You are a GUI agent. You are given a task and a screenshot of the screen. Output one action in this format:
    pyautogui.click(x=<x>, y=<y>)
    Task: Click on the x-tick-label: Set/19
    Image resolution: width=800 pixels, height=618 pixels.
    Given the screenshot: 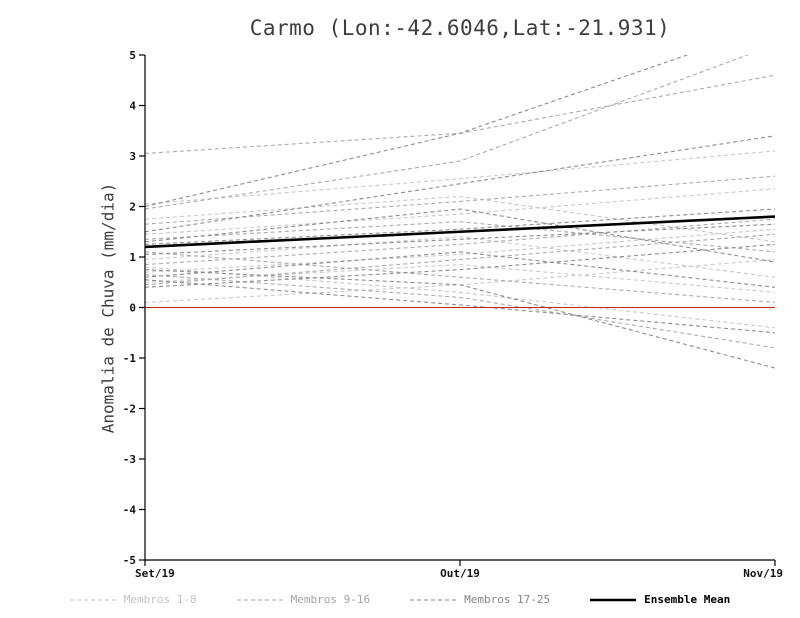 What is the action you would take?
    pyautogui.click(x=155, y=573)
    